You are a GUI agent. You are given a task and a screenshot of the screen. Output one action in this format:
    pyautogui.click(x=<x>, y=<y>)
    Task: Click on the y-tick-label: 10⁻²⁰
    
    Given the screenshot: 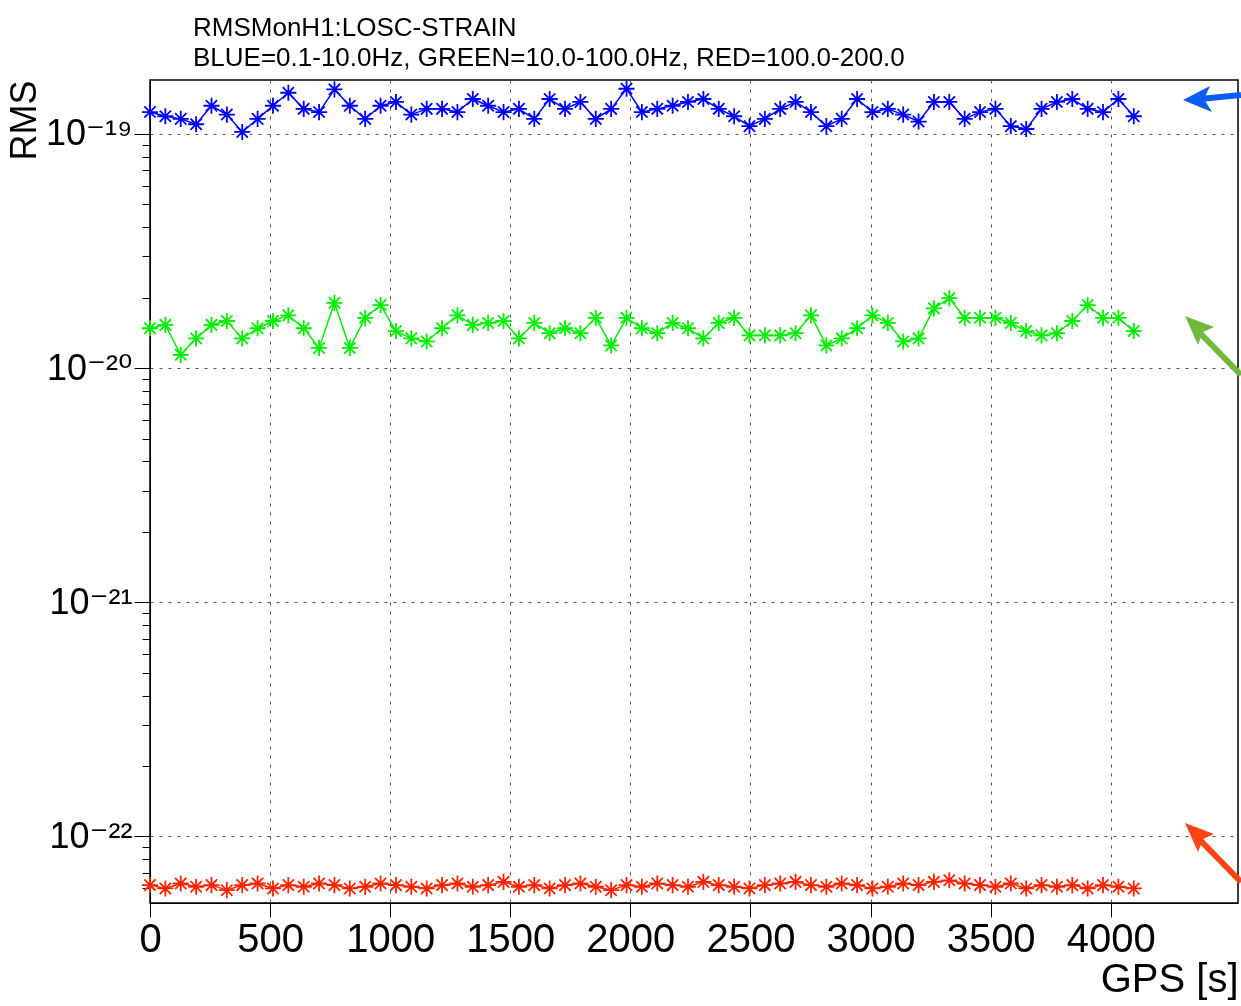 What is the action you would take?
    pyautogui.click(x=90, y=367)
    